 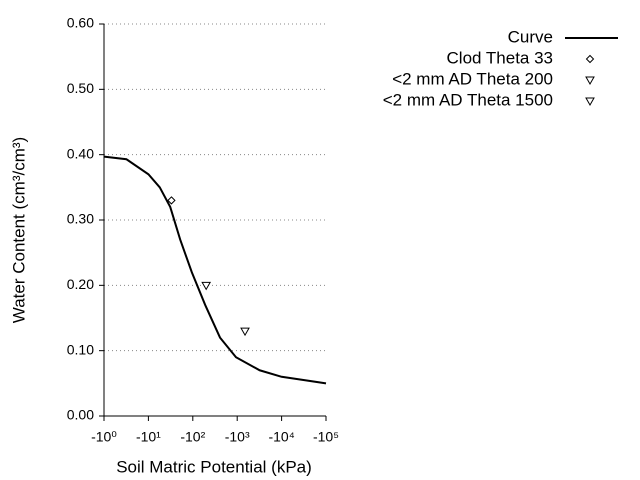 What do you see at coordinates (237, 437) in the screenshot?
I see `x-tick-label: -10³` at bounding box center [237, 437].